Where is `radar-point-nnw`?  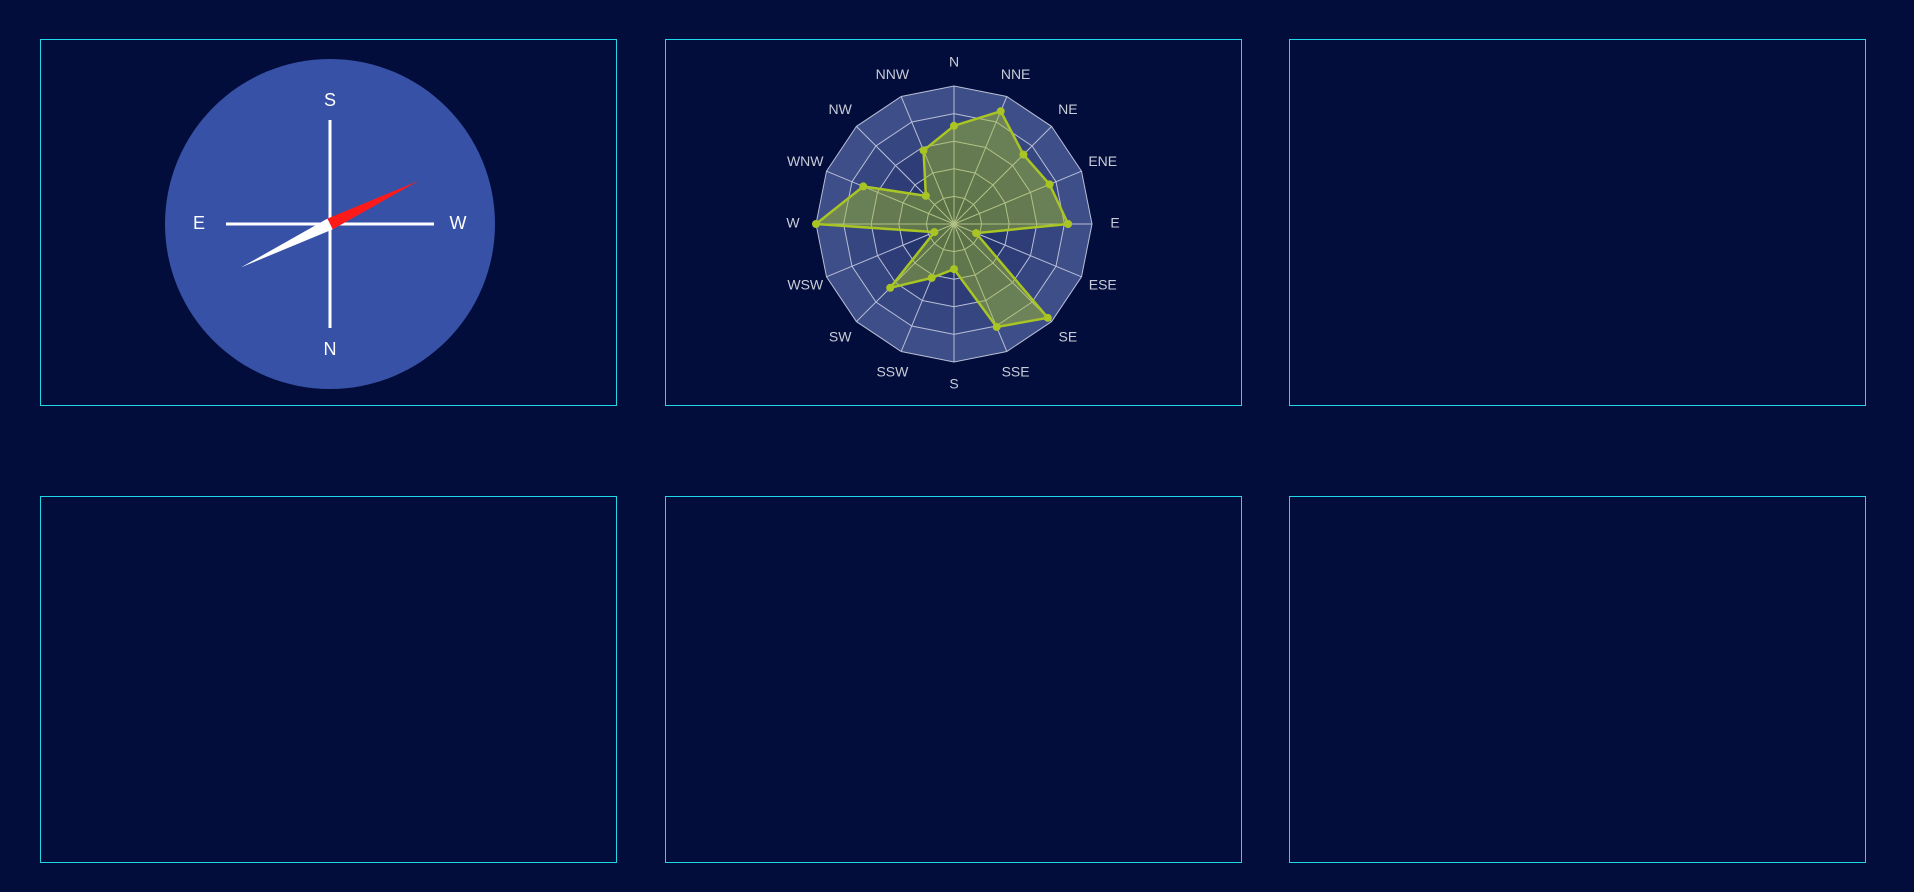 radar-point-nnw is located at coordinates (923, 150).